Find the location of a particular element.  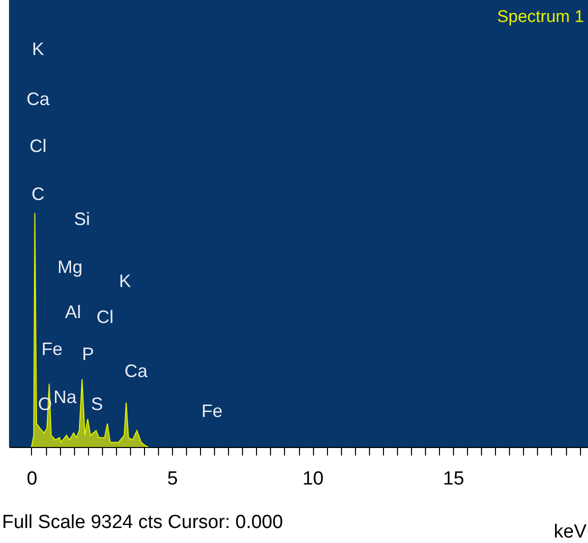

x-tick-label: 5 is located at coordinates (172, 479).